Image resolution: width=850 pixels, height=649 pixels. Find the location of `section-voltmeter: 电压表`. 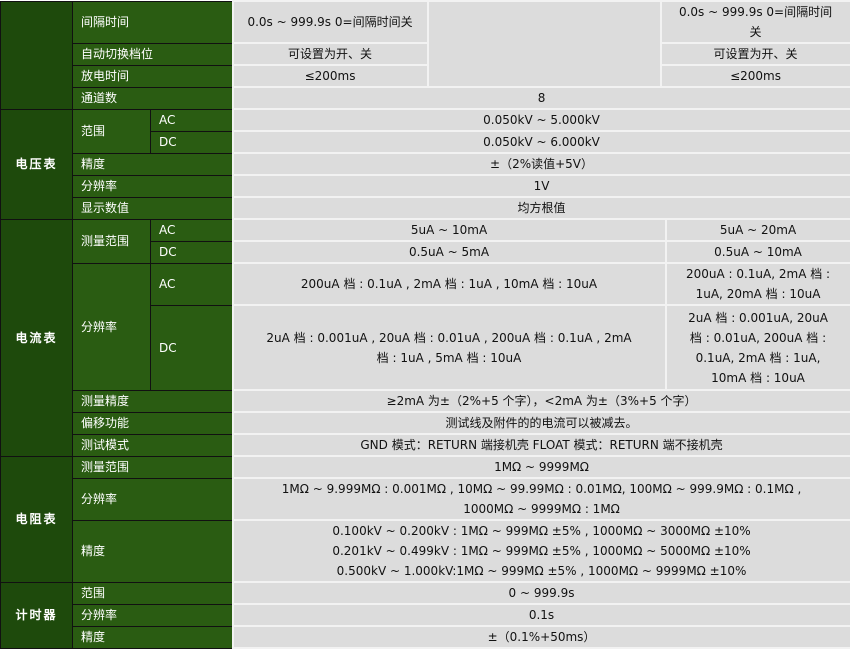

section-voltmeter: 电压表 is located at coordinates (37, 164).